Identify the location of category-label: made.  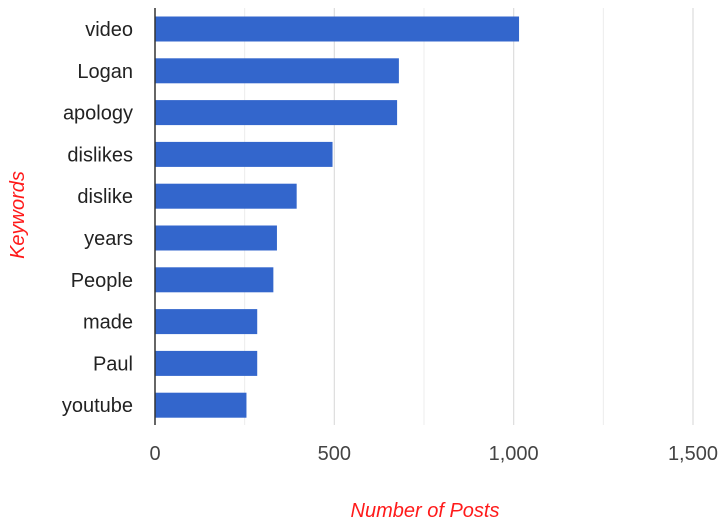
(108, 323).